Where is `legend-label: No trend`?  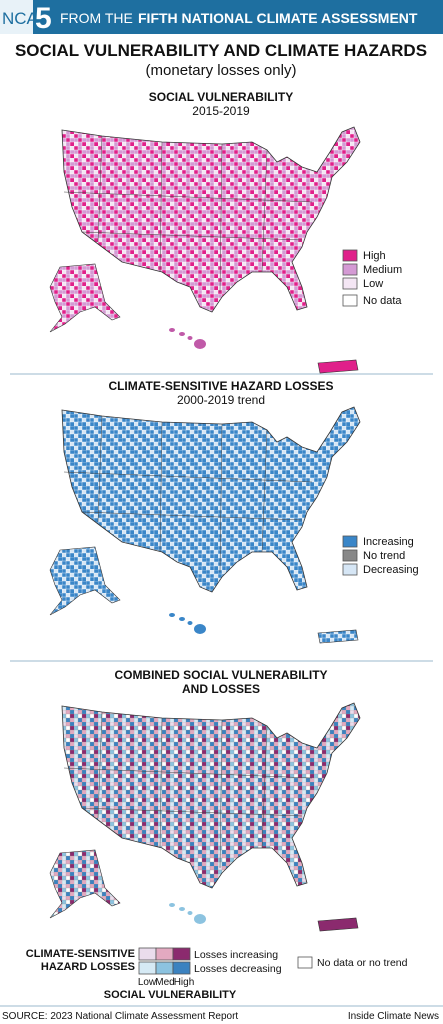
legend-label: No trend is located at coordinates (384, 556).